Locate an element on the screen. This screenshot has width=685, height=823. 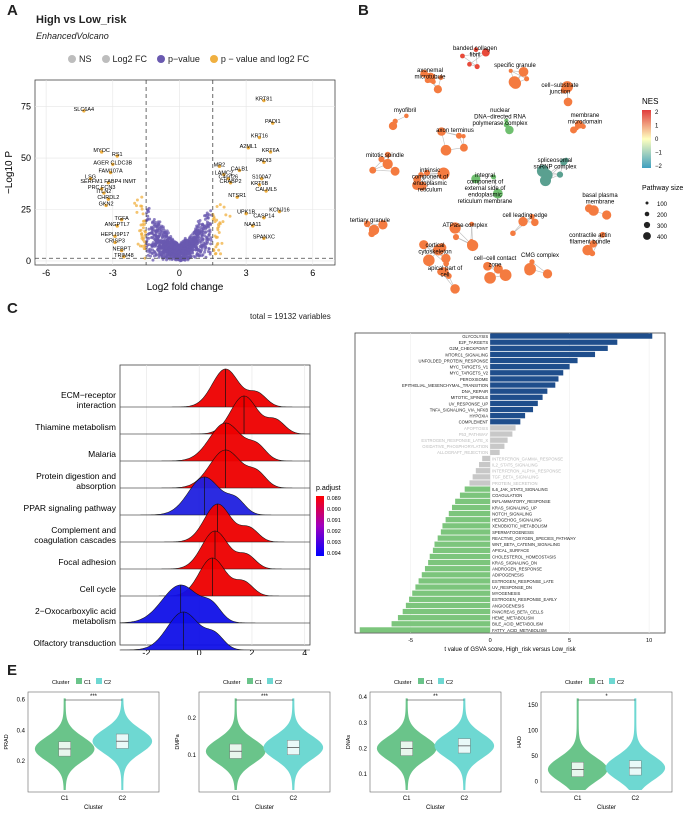
violin-legend-title: Cluster is located at coordinates (403, 683).